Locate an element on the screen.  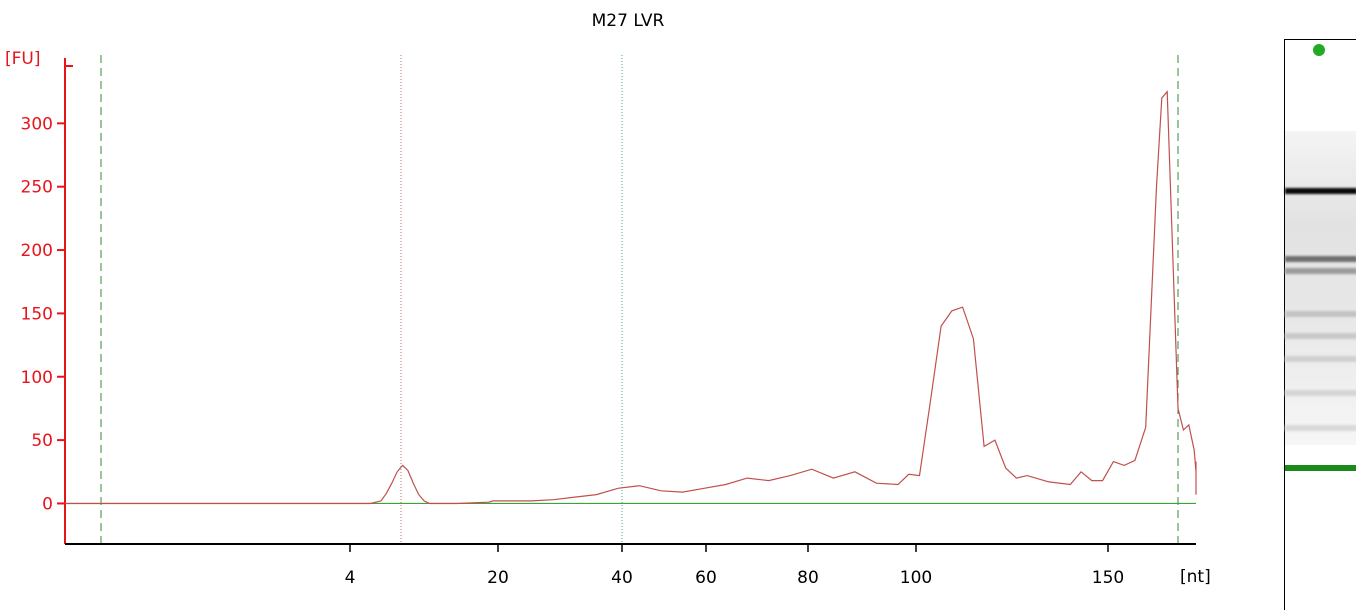
y-ticks: 0 50 100 150 200 250 300 is located at coordinates (43, 314).